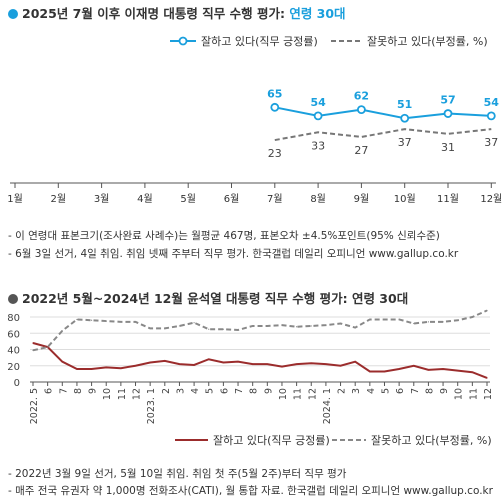  I want to click on legend-positive-label: 잘하고 있다(직무 긍정률), so click(259, 41).